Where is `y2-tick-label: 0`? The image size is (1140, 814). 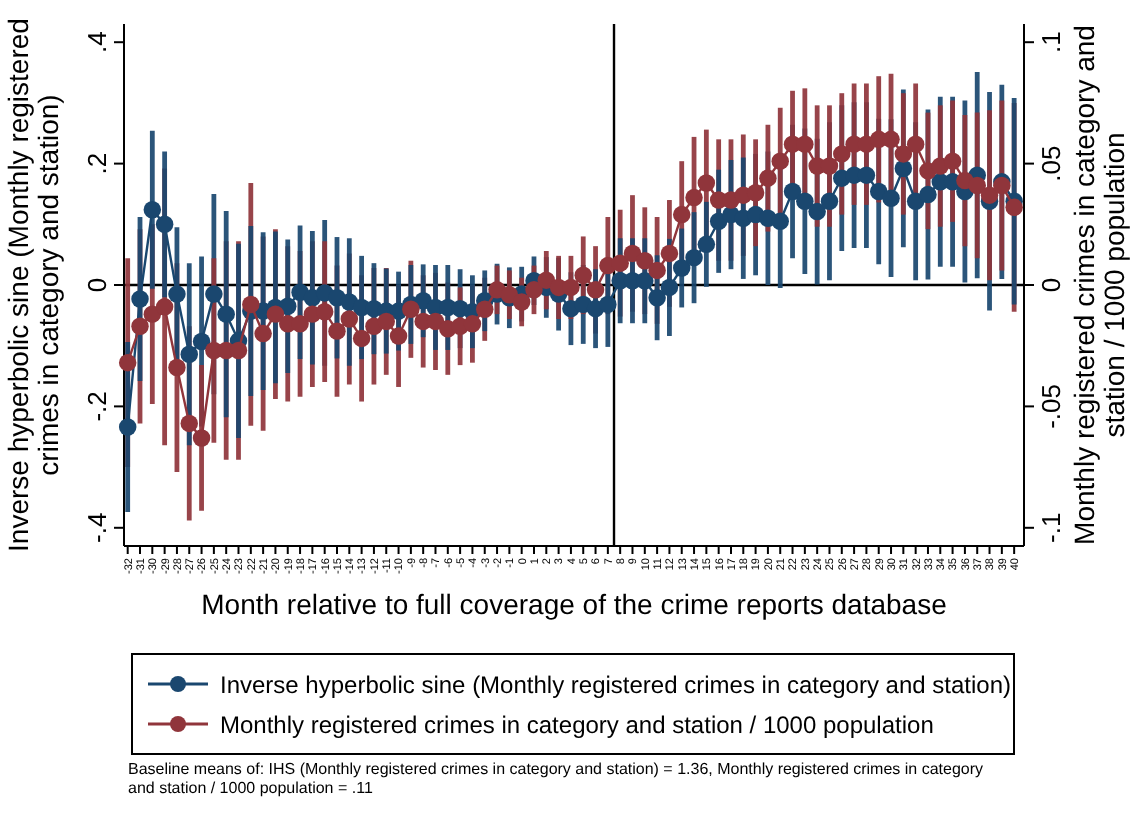
y2-tick-label: 0 is located at coordinates (1051, 285).